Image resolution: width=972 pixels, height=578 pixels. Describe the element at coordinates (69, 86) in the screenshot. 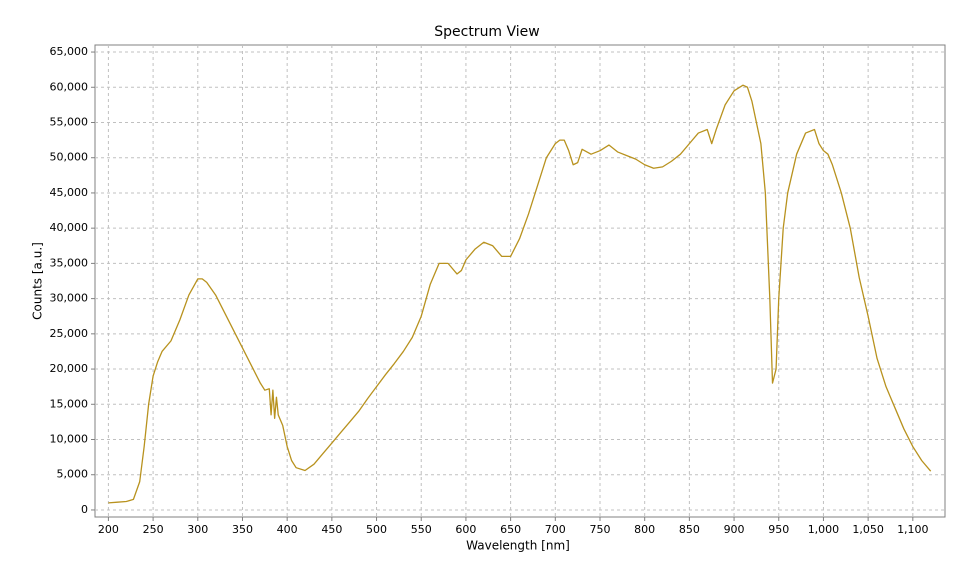

I see `y-tick-label: 60,000` at that location.